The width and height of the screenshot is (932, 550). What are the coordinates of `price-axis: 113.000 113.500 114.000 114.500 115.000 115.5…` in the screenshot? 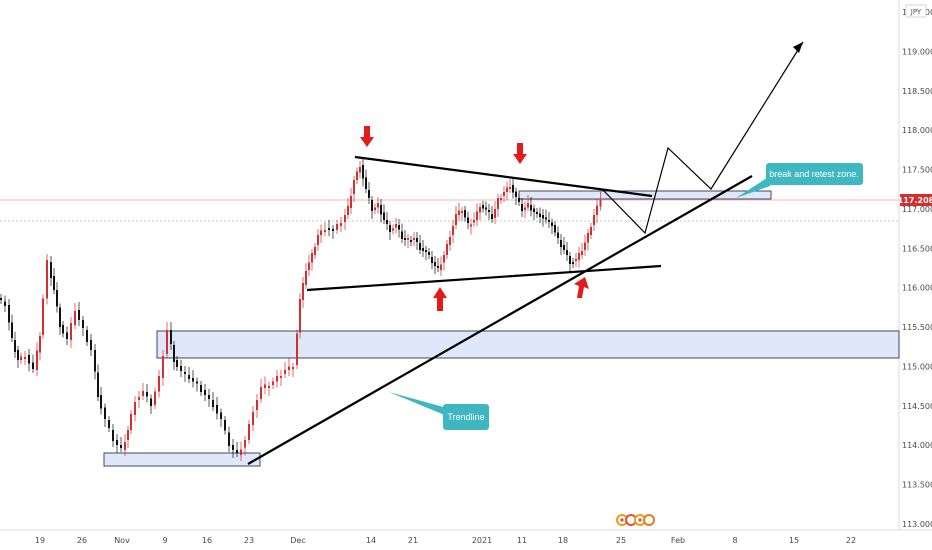 It's located at (917, 268).